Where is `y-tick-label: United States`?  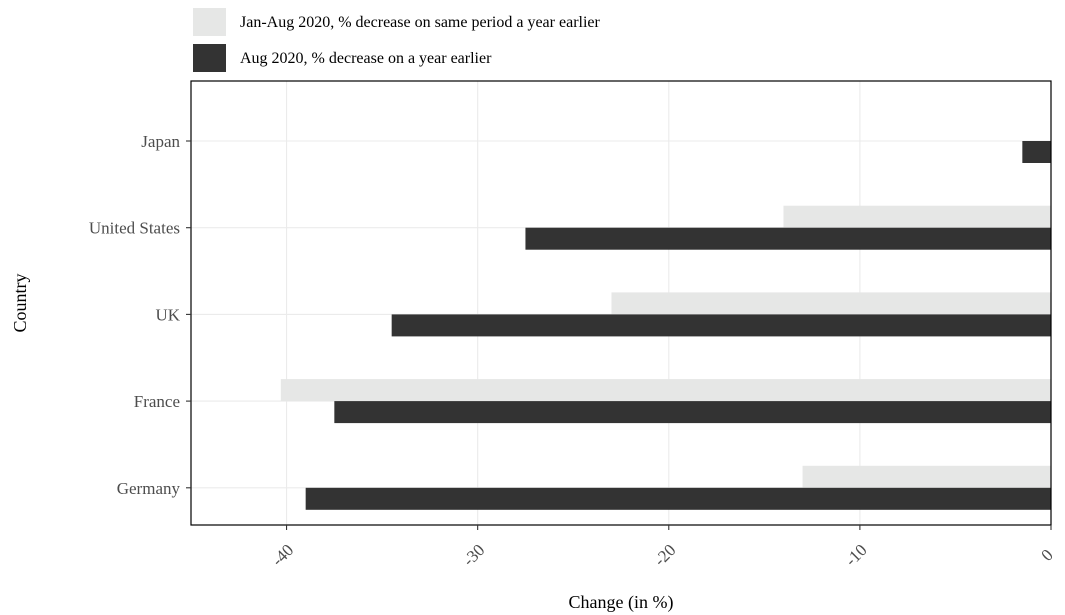 y-tick-label: United States is located at coordinates (134, 228).